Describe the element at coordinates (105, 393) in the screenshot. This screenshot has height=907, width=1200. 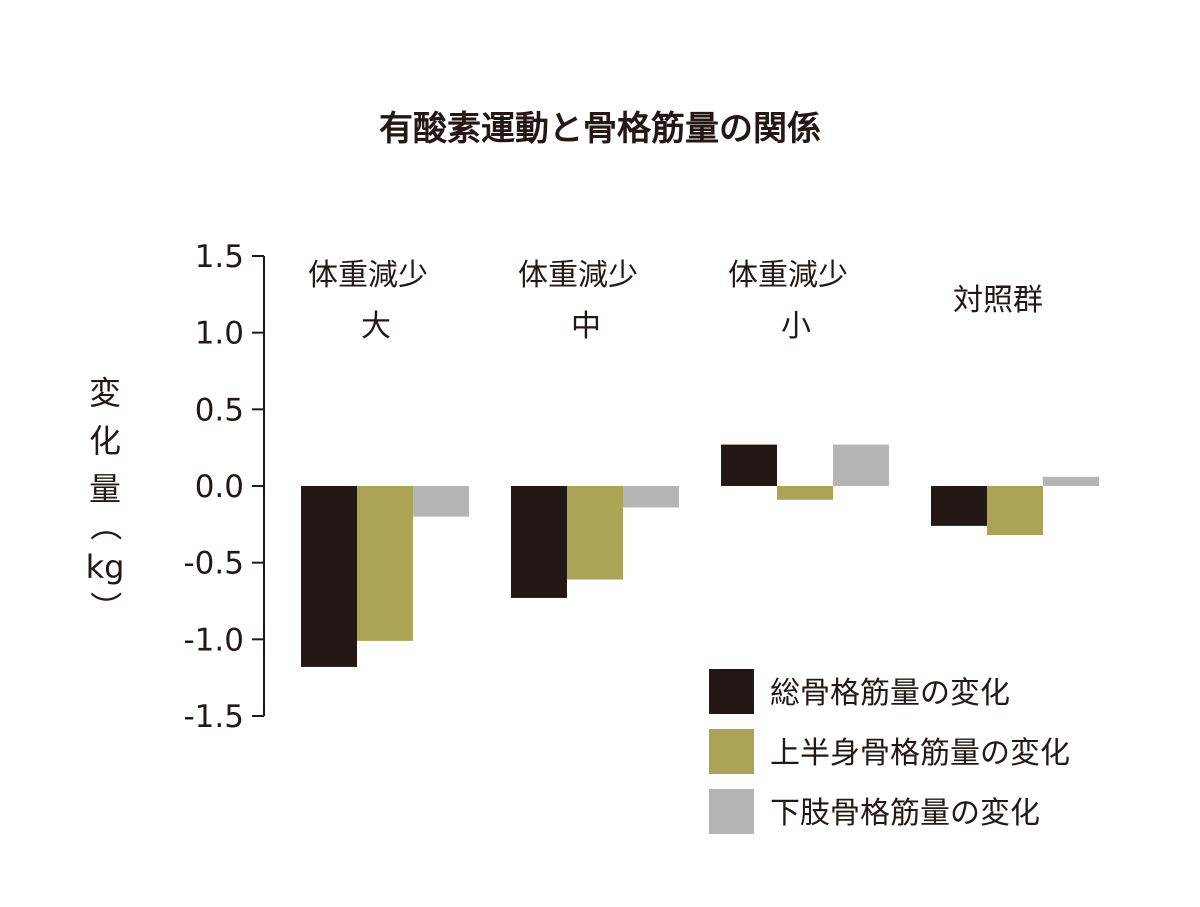
I see `y-axis-label-char: 変` at that location.